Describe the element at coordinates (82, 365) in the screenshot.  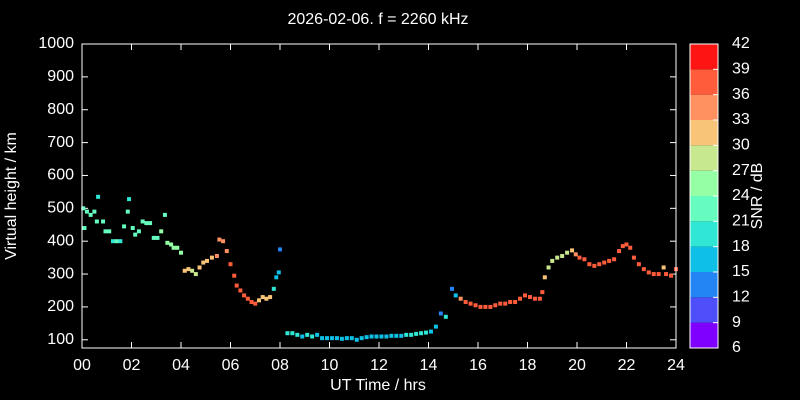
I see `x-tick-label: 00` at that location.